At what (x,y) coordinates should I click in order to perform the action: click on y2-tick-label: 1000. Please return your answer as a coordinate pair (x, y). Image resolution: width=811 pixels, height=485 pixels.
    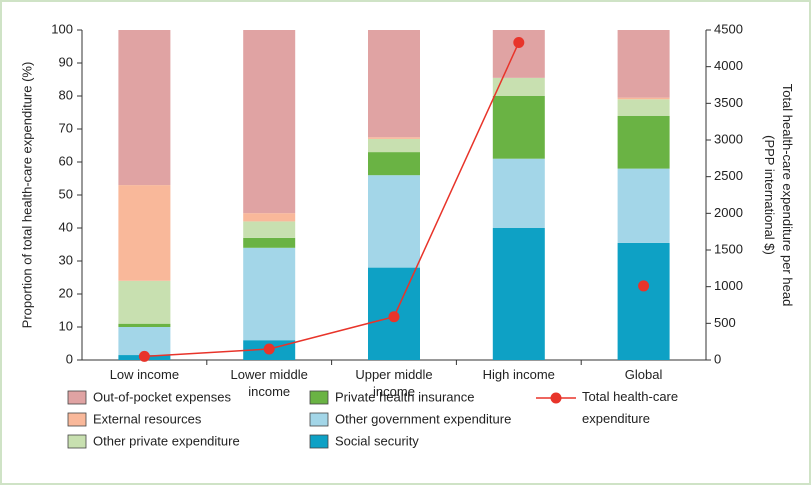
    Looking at the image, I should click on (728, 285).